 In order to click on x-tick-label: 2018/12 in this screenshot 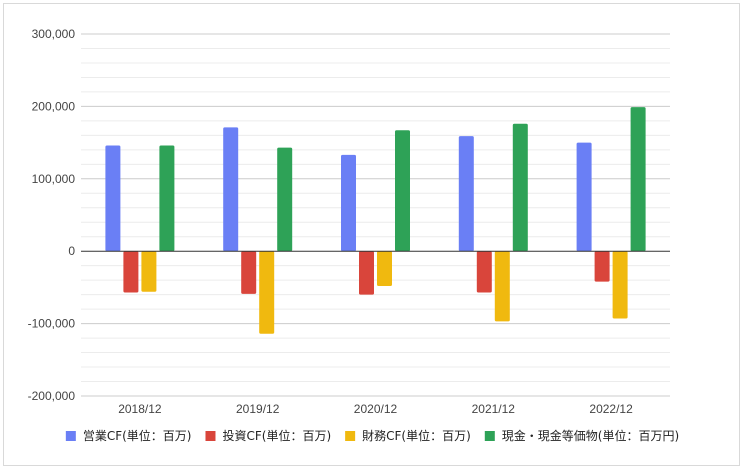, I will do `click(140, 409)`.